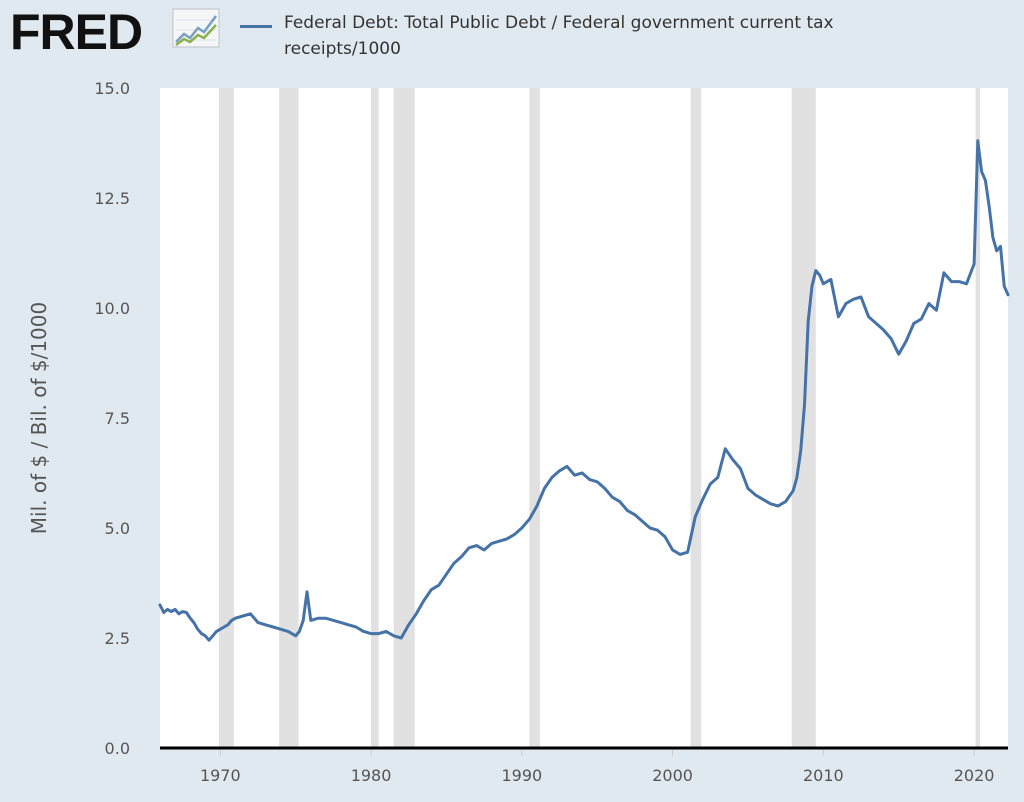 The image size is (1024, 802). Describe the element at coordinates (117, 418) in the screenshot. I see `y-tick-label: 7.5` at that location.